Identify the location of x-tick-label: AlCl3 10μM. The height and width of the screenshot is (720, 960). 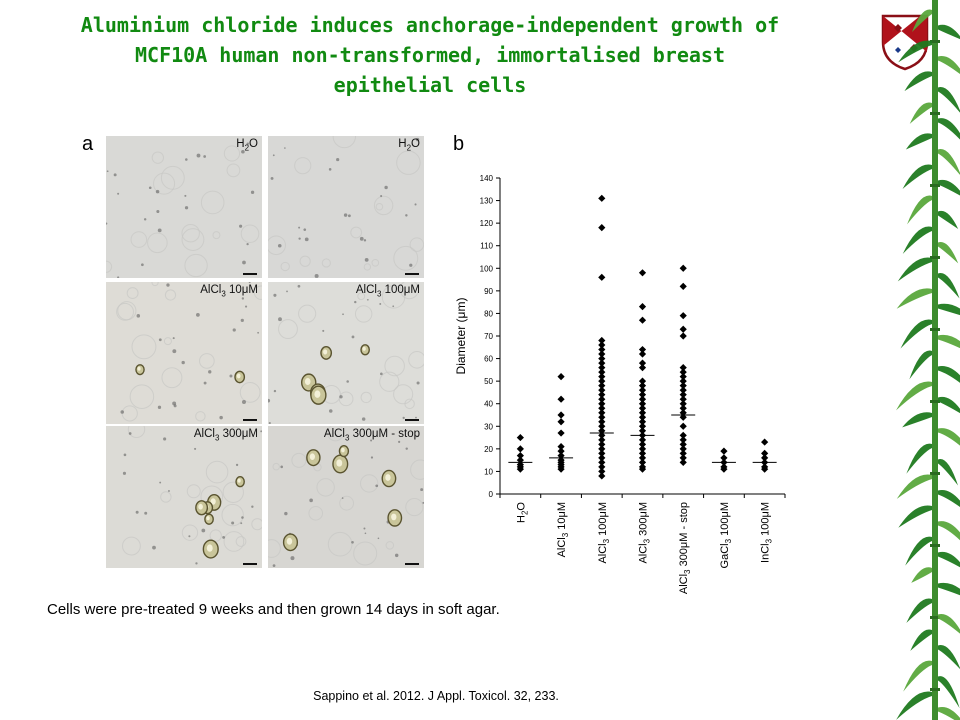
(563, 529).